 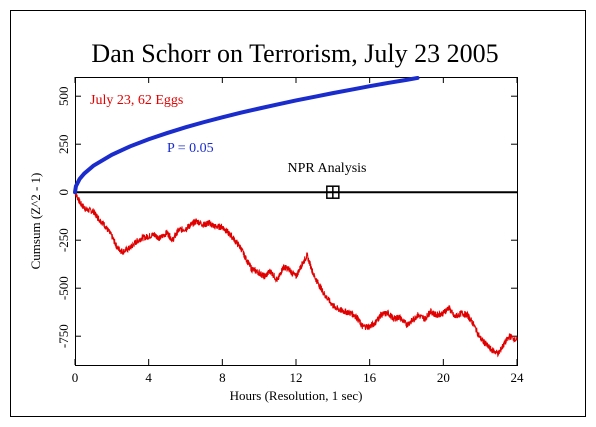 I want to click on y-tick-label: 250, so click(x=63, y=144).